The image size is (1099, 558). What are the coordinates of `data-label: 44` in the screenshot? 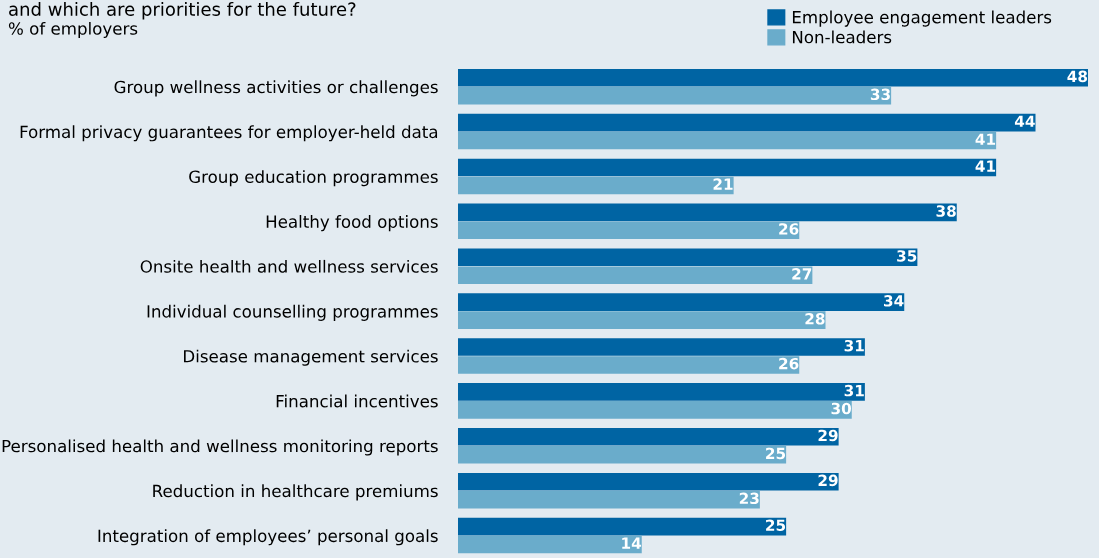 It's located at (1024, 121).